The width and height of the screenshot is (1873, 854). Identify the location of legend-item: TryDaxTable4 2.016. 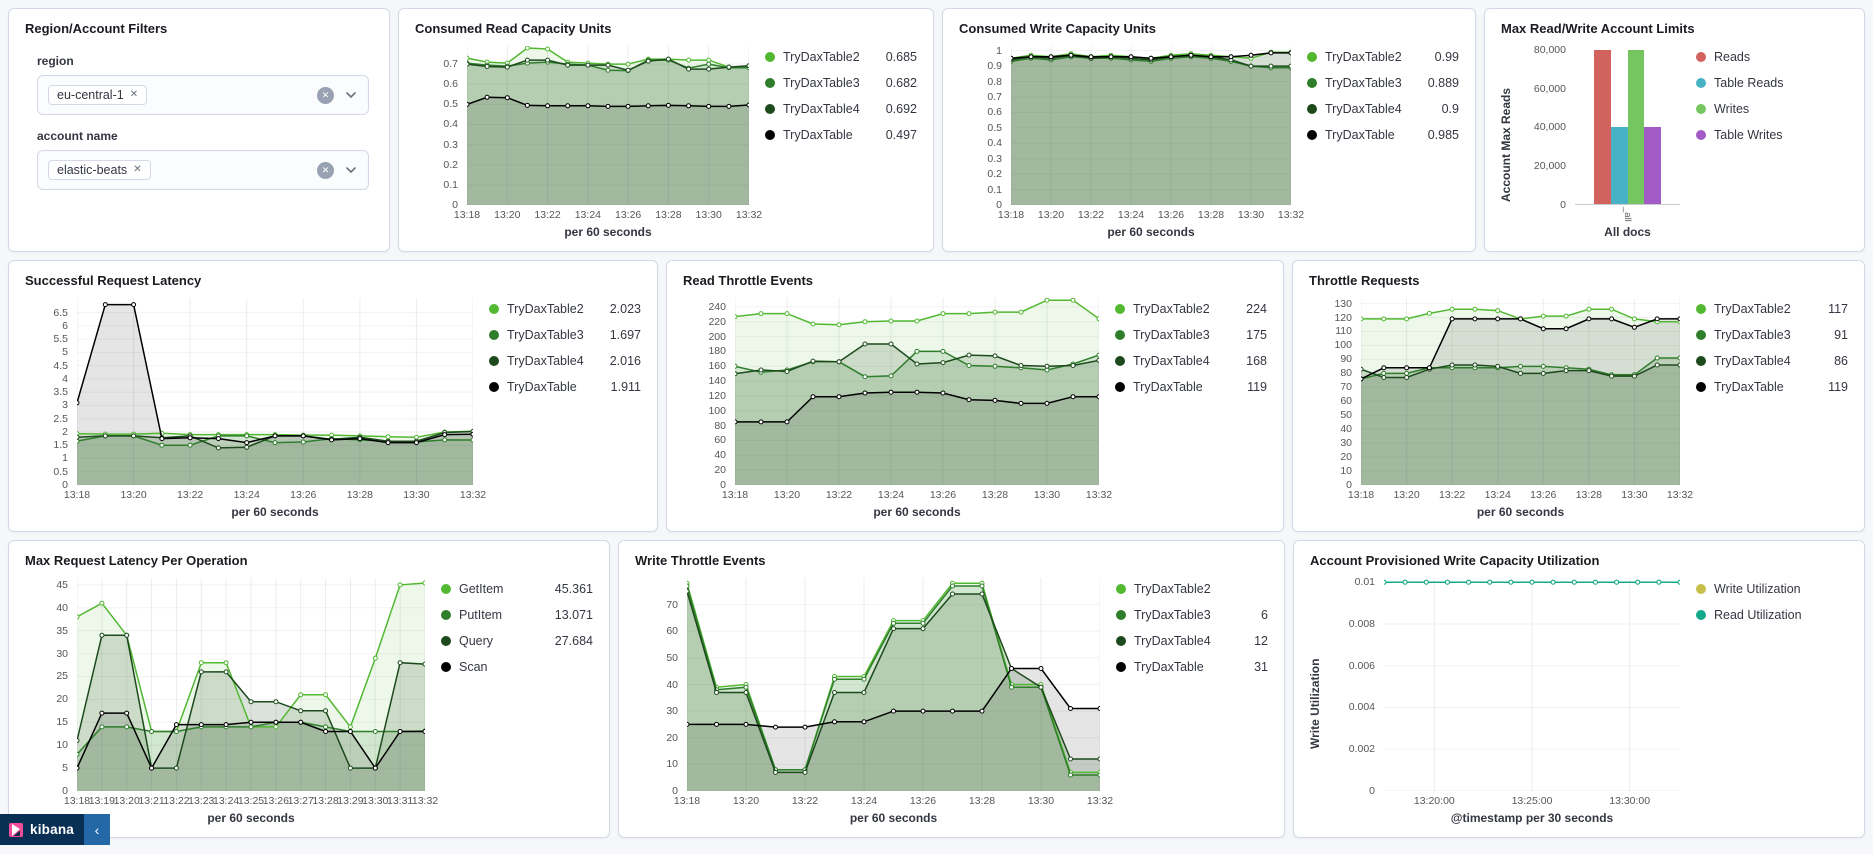
(565, 361).